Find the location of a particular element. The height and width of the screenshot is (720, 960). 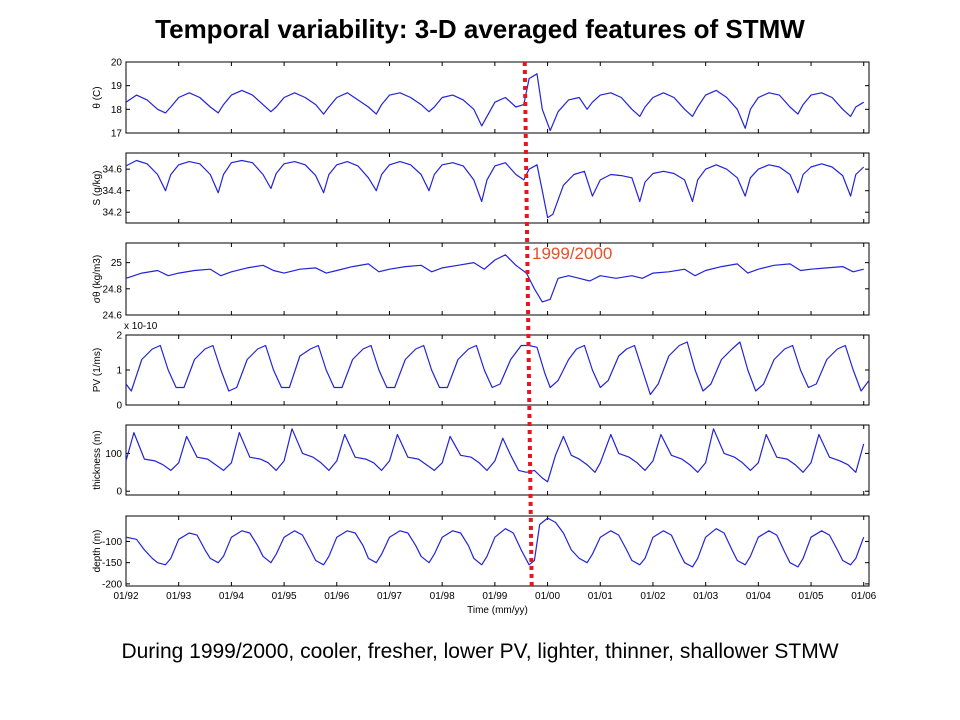

y-tick-label-theta: 17 is located at coordinates (117, 134).